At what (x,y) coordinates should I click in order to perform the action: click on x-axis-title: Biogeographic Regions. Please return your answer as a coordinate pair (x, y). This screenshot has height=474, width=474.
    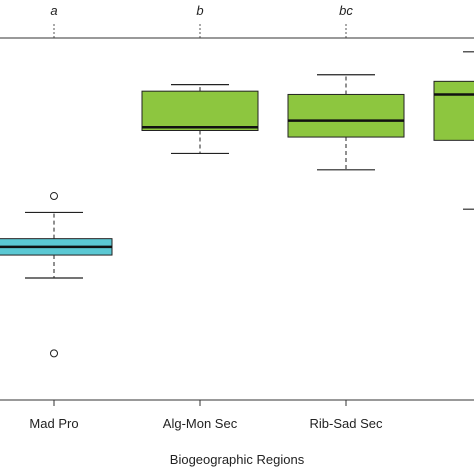
    Looking at the image, I should click on (237, 459).